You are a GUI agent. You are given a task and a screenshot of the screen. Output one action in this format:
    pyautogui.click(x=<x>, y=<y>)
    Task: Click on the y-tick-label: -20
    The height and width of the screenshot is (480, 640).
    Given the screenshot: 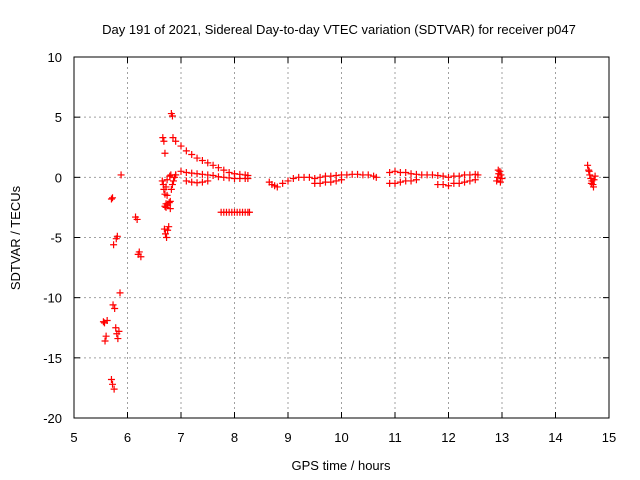 What is the action you would take?
    pyautogui.click(x=52, y=418)
    